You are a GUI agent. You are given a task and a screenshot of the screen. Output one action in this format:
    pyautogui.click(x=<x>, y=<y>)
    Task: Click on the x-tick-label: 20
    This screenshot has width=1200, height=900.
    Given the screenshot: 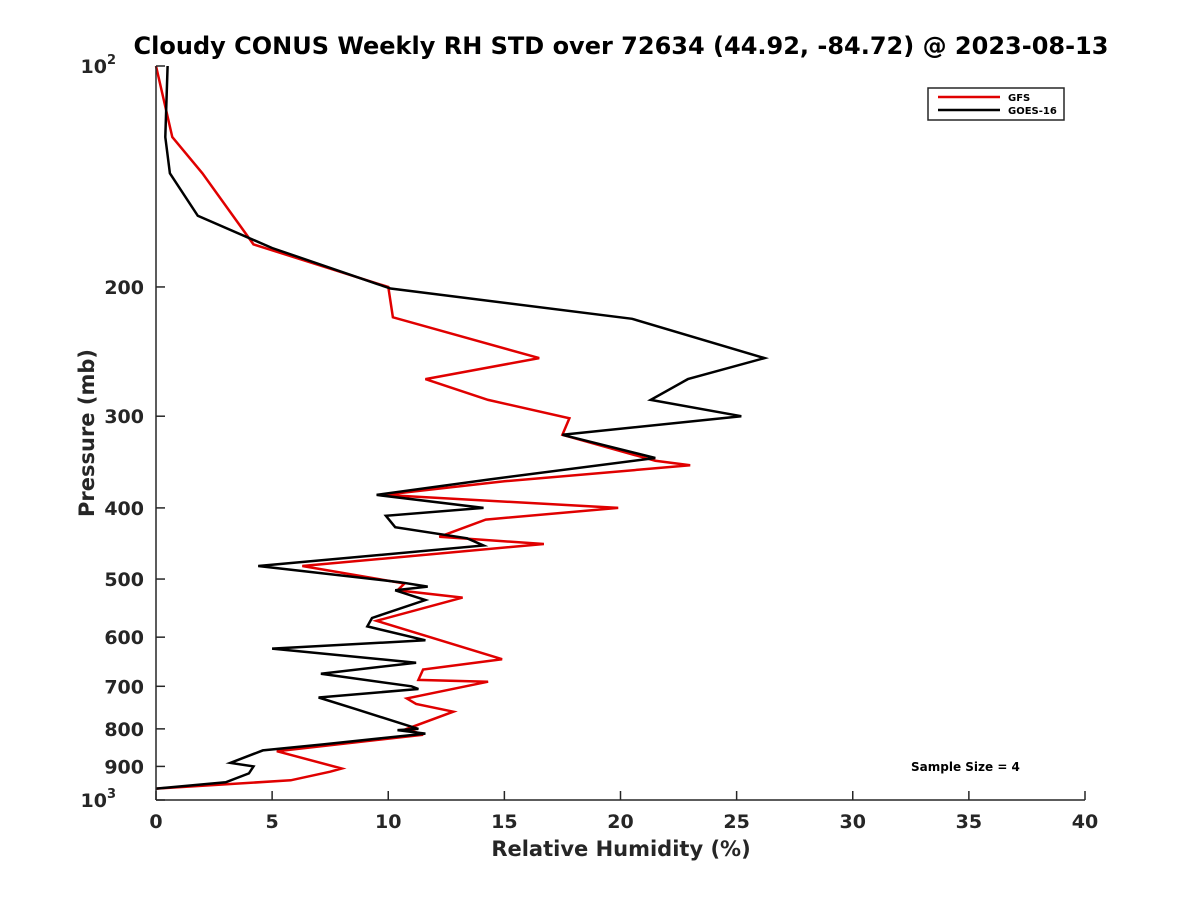 What is the action you would take?
    pyautogui.click(x=620, y=822)
    